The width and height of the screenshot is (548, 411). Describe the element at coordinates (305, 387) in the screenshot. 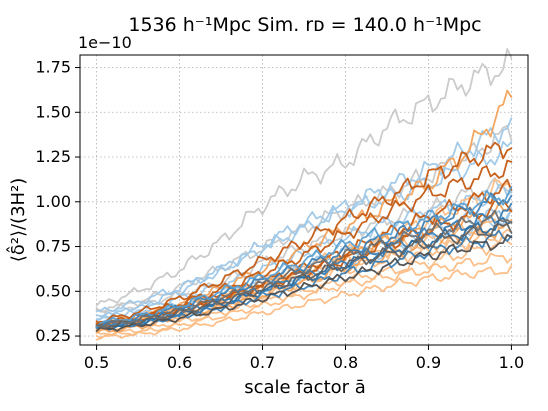

I see `x-axis-label: scale factor ā` at that location.